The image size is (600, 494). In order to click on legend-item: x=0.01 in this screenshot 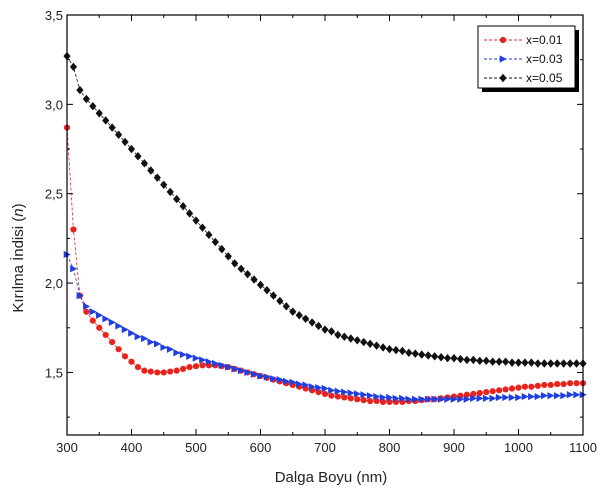, I will do `click(523, 40)`.